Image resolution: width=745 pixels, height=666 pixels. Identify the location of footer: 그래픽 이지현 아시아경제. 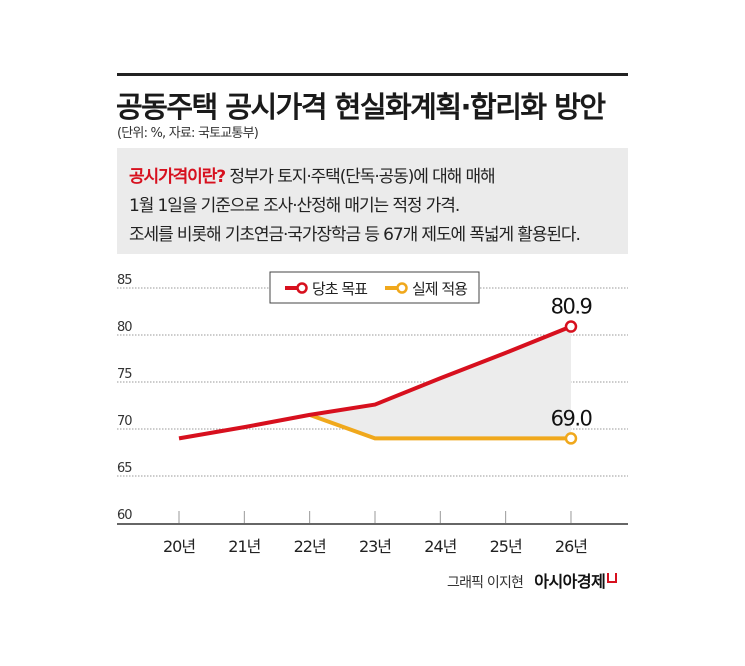
(532, 580).